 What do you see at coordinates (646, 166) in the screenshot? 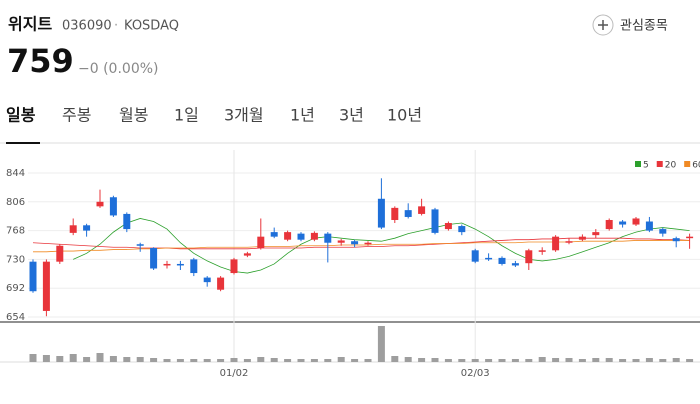
I see `legend-label: 5` at bounding box center [646, 166].